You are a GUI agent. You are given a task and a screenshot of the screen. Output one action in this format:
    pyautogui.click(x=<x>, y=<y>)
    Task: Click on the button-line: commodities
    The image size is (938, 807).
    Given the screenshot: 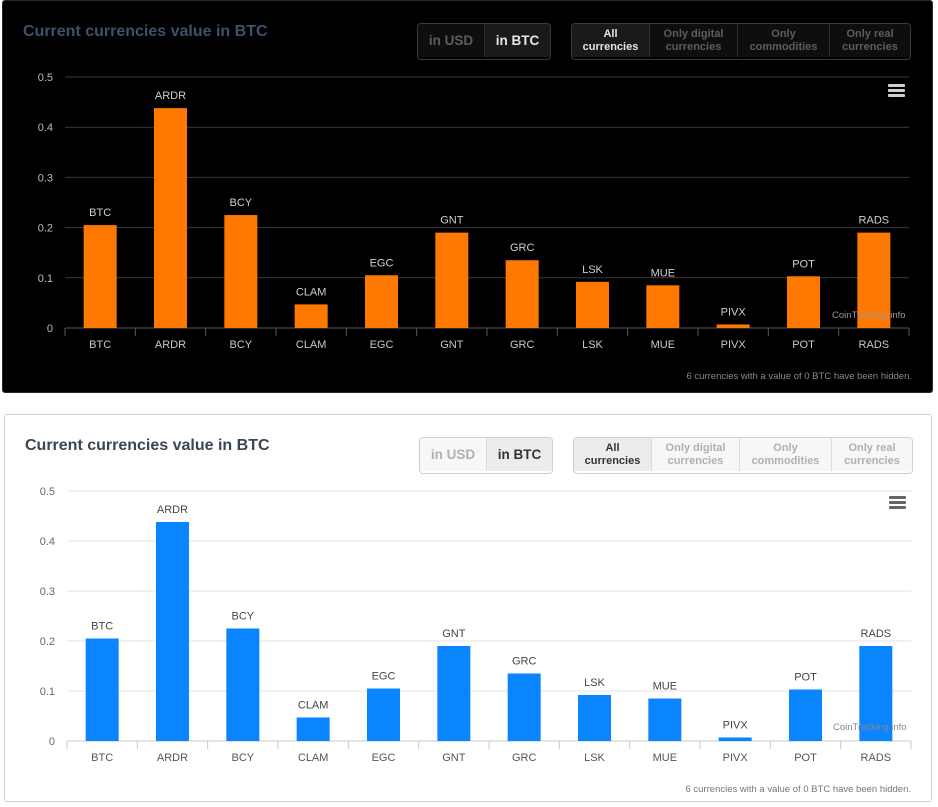 What is the action you would take?
    pyautogui.click(x=783, y=46)
    